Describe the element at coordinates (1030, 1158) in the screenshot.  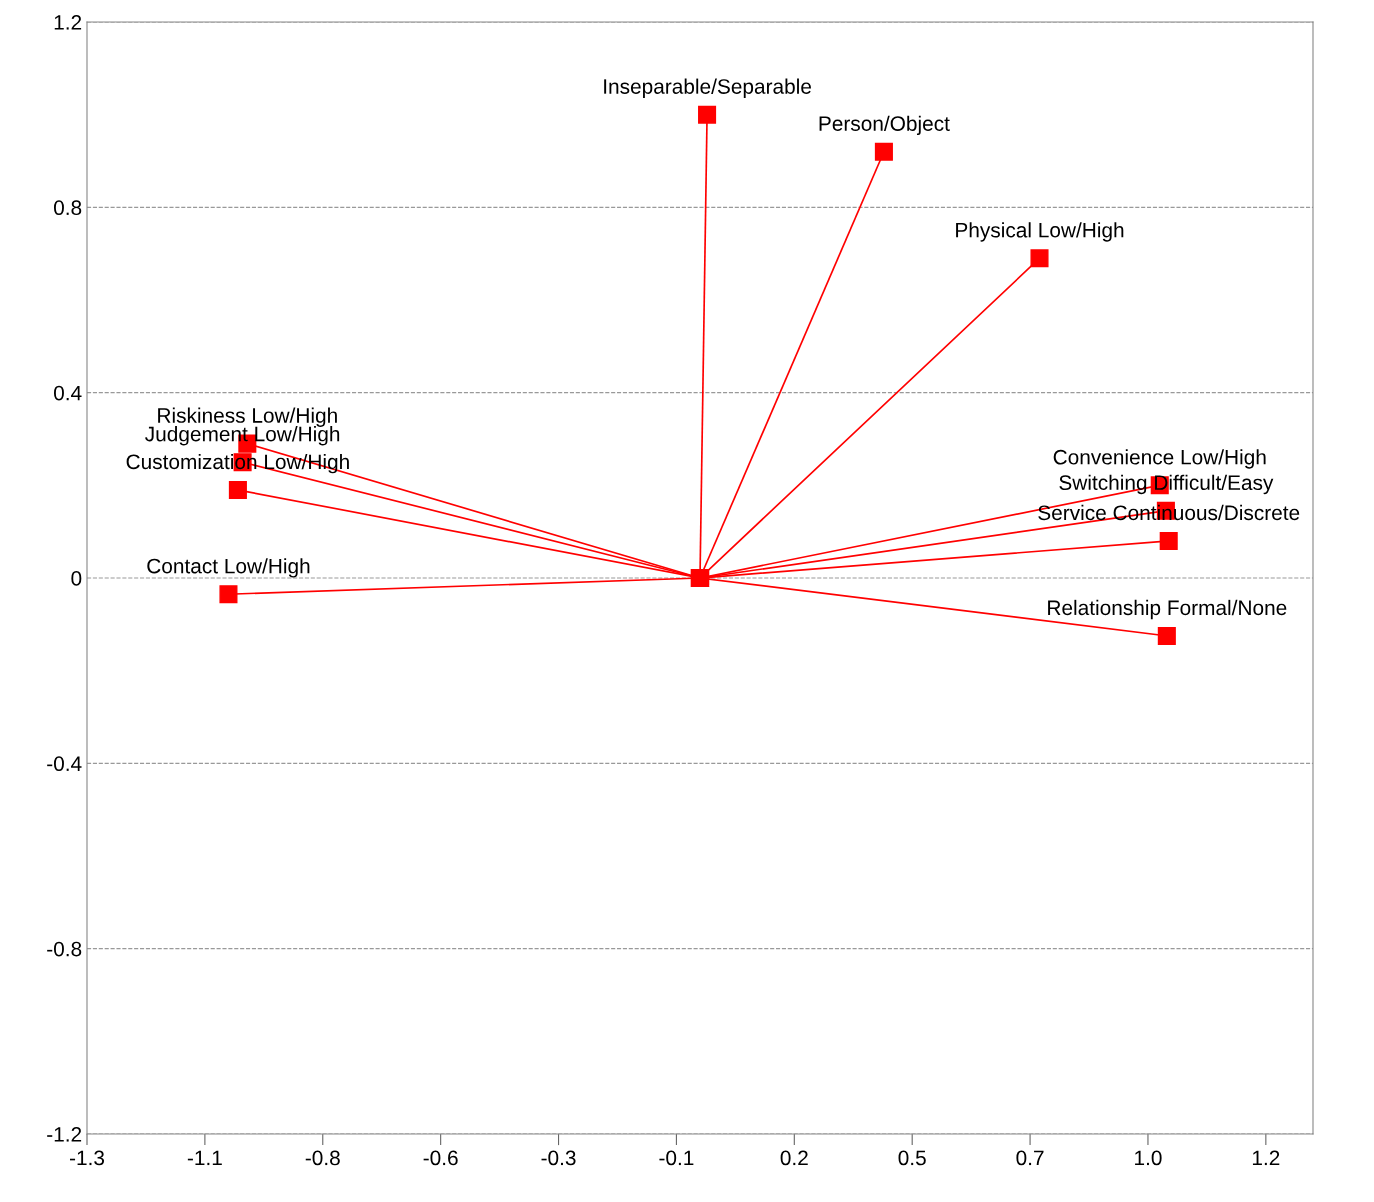
I see `x-tick-label: 0.7` at that location.